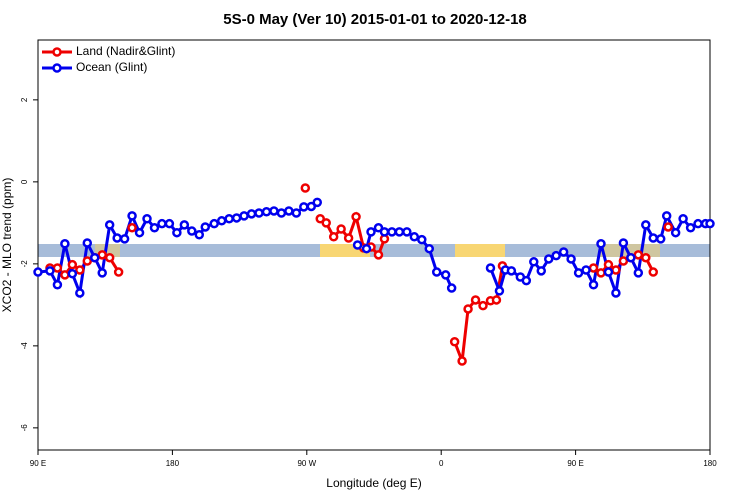  I want to click on x-tick-label: 90 W, so click(306, 463).